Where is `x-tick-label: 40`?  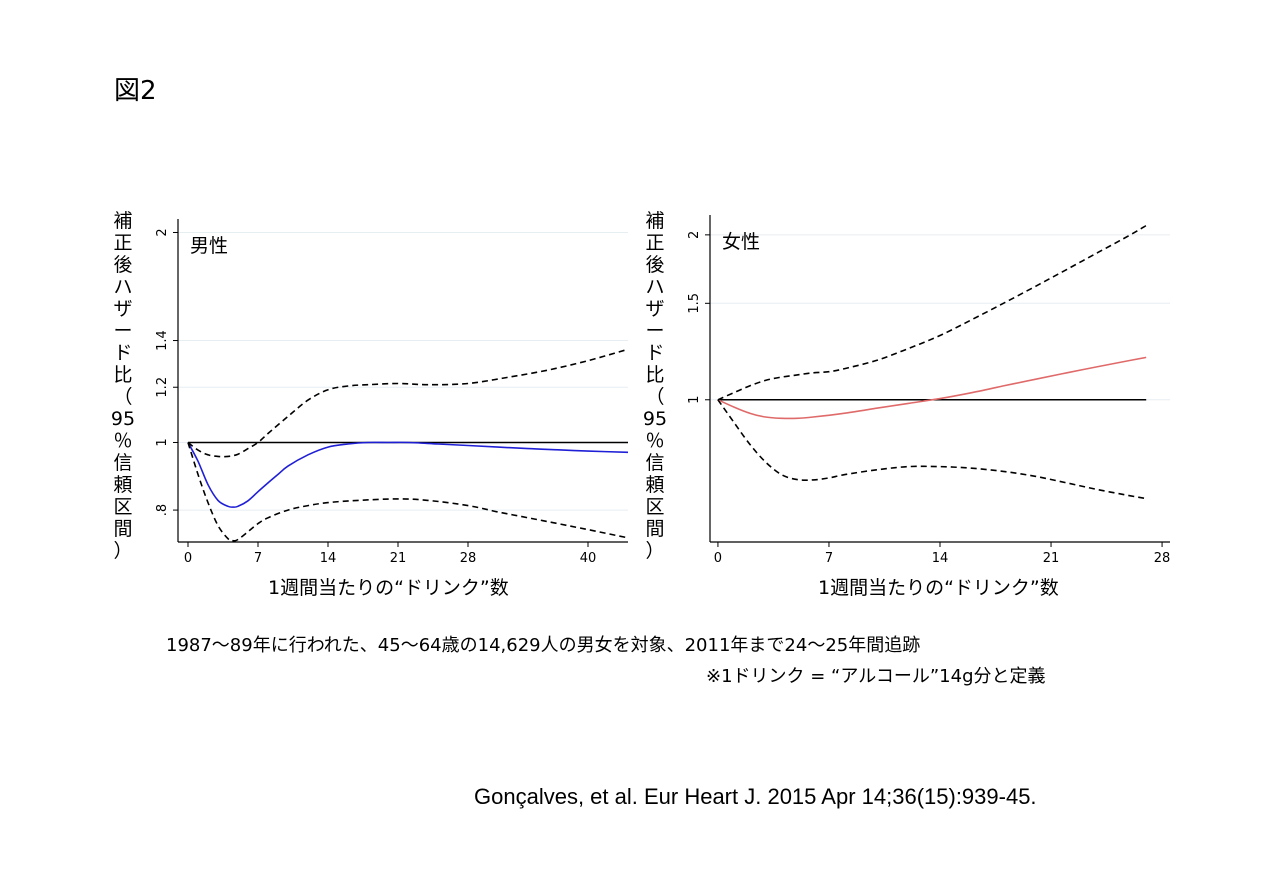 x-tick-label: 40 is located at coordinates (588, 558).